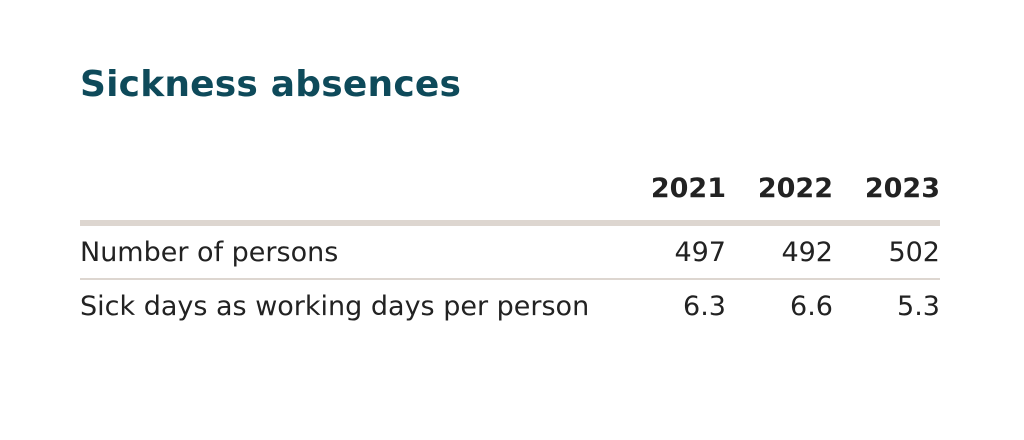 This screenshot has width=1024, height=440. I want to click on value-cell: 6.3, so click(704, 306).